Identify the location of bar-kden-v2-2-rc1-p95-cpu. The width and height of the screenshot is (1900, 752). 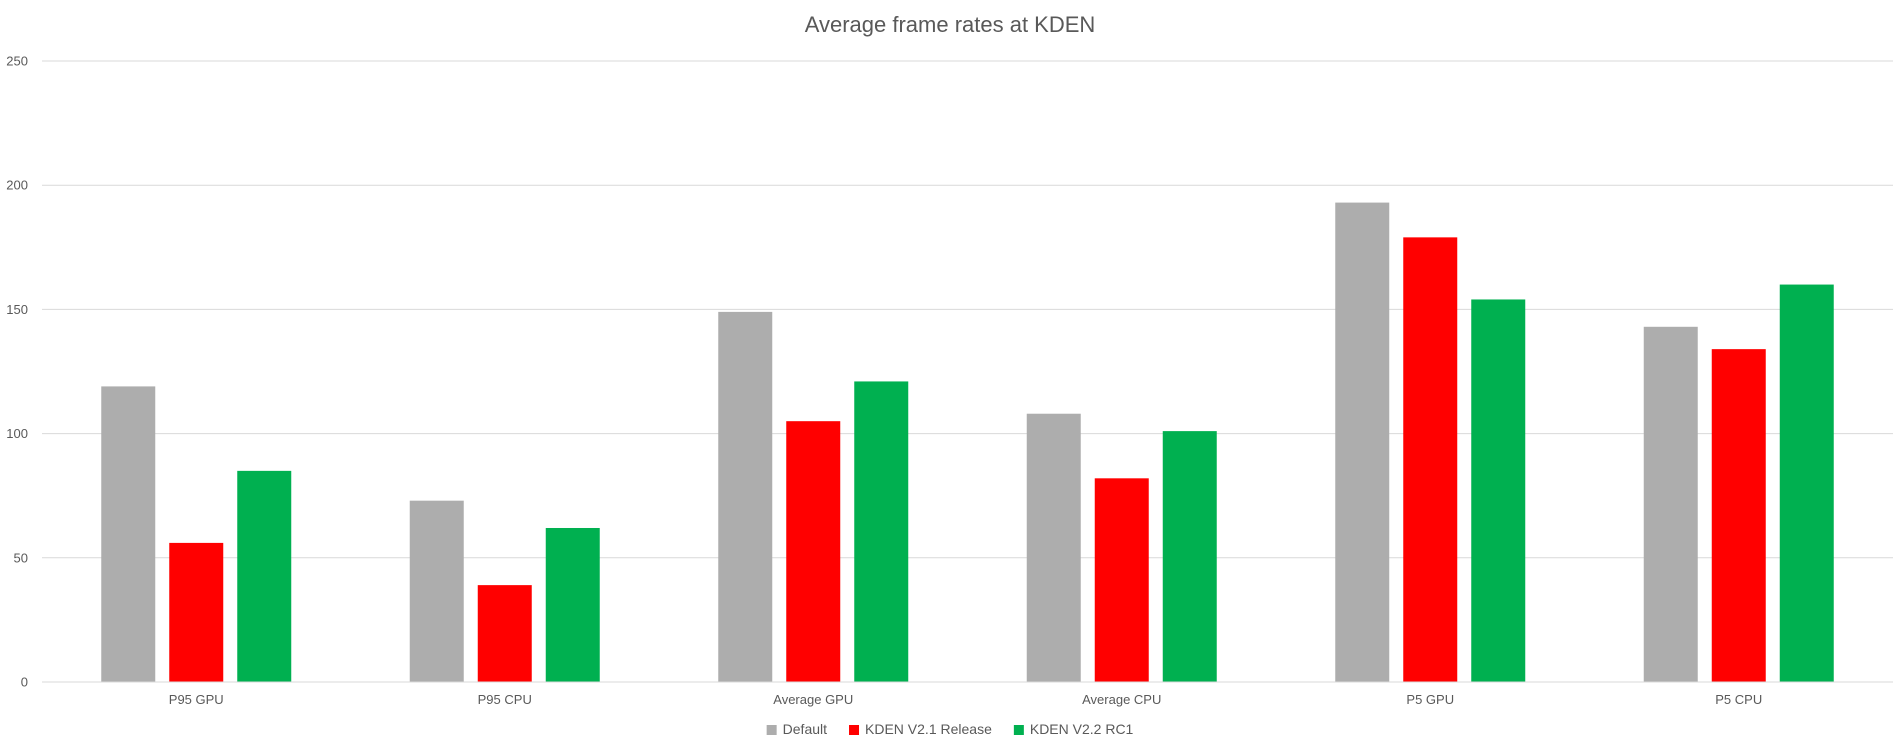
(572, 604).